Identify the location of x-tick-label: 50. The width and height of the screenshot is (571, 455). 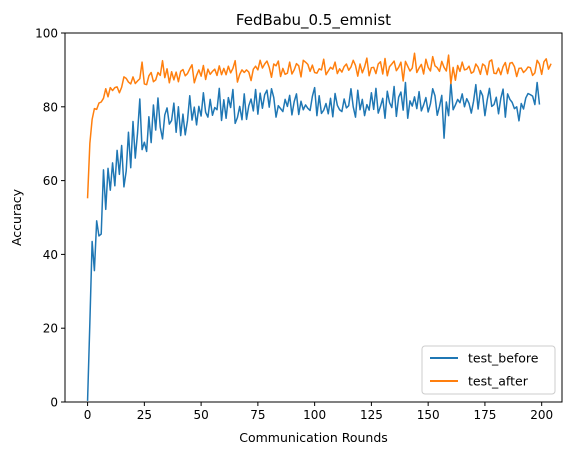
(200, 415).